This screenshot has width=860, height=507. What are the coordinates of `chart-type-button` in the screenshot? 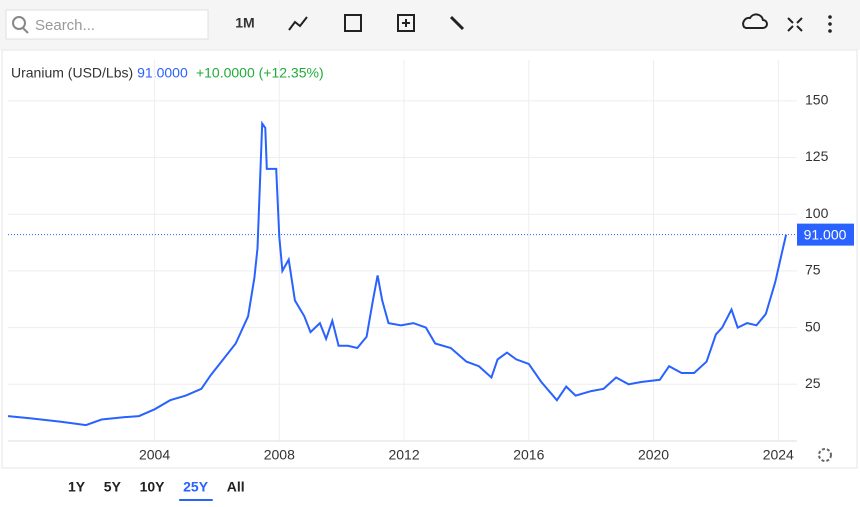 It's located at (298, 23).